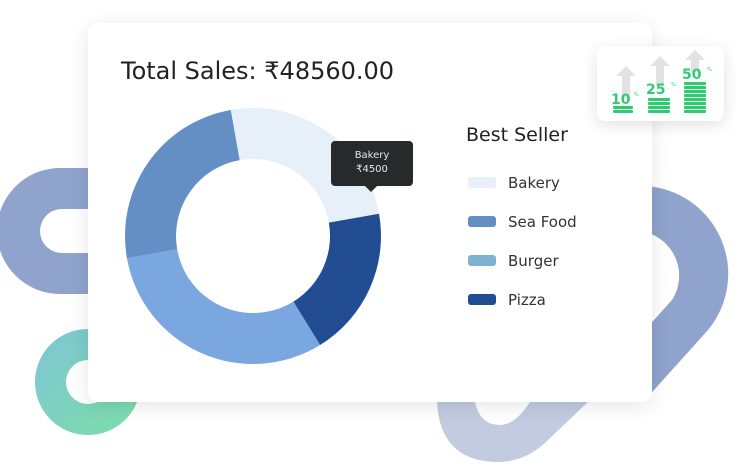  I want to click on legend: Bakery Sea Food Burger Pizza, so click(522, 241).